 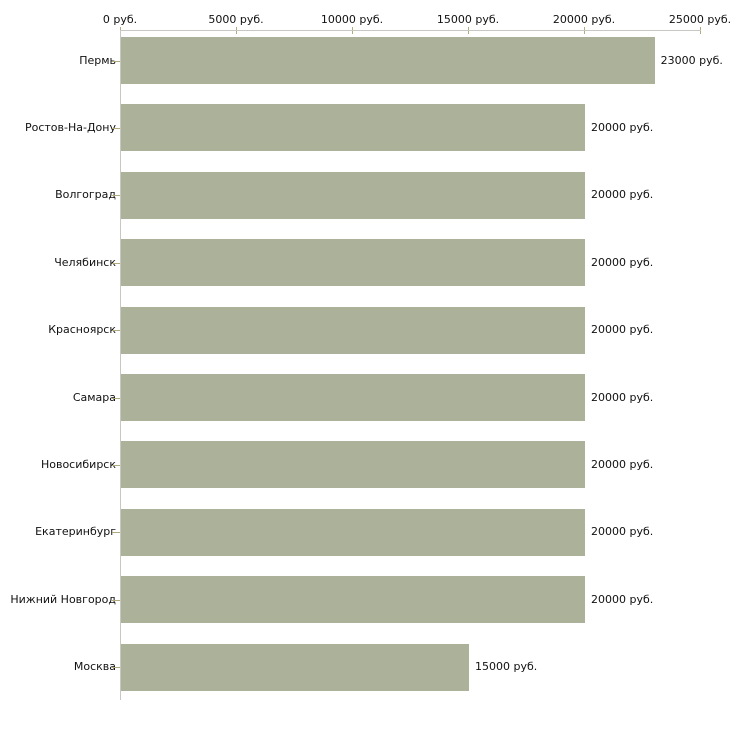 I want to click on x-tick-label: 20000 руб., so click(x=584, y=19).